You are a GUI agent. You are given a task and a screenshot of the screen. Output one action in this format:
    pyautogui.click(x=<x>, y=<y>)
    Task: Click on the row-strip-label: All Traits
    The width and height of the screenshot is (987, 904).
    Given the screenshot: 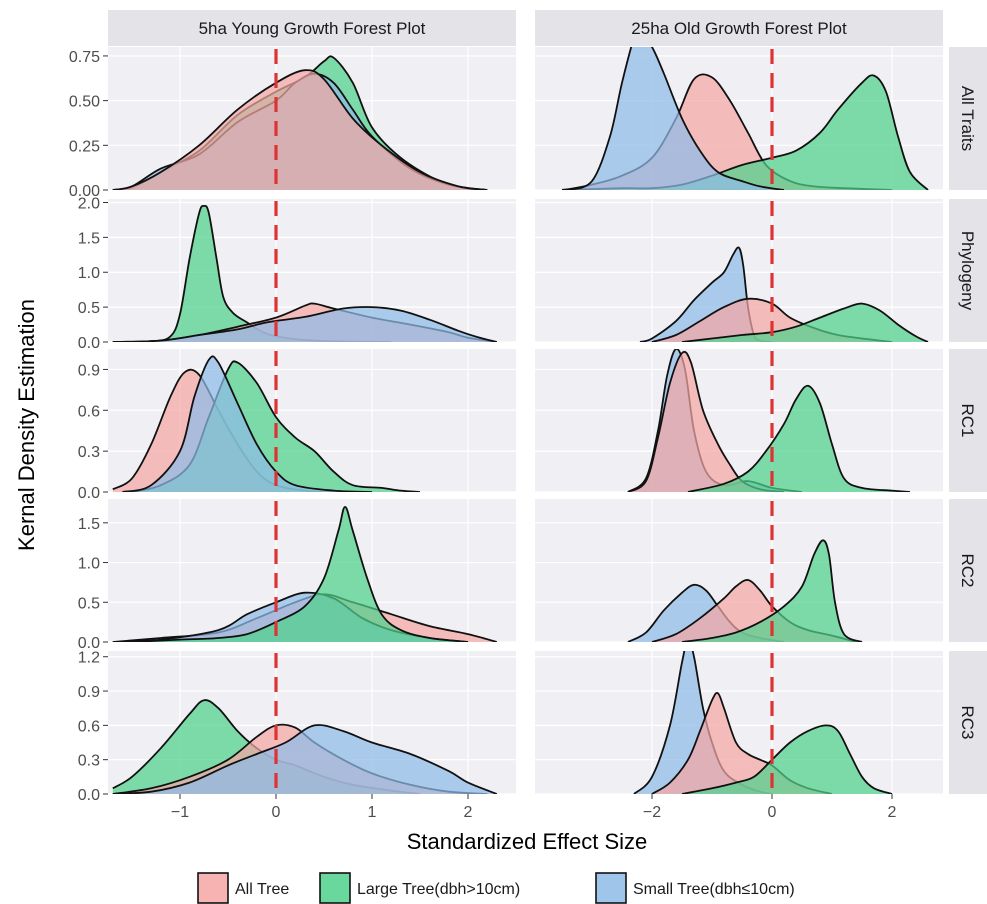 What is the action you would take?
    pyautogui.click(x=967, y=118)
    